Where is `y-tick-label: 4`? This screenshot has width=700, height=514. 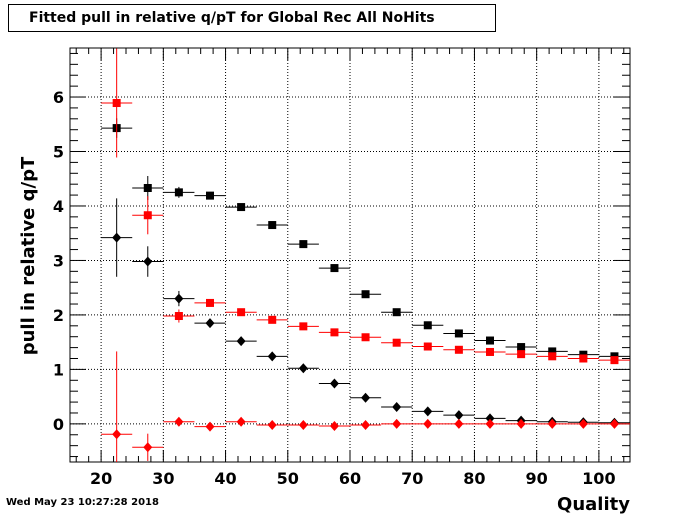
y-tick-label: 4 is located at coordinates (58, 206).